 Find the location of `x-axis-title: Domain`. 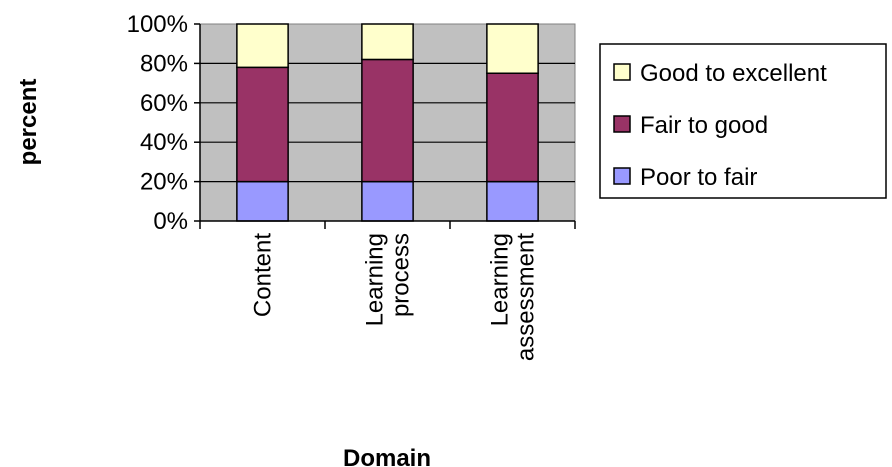

x-axis-title: Domain is located at coordinates (387, 456).